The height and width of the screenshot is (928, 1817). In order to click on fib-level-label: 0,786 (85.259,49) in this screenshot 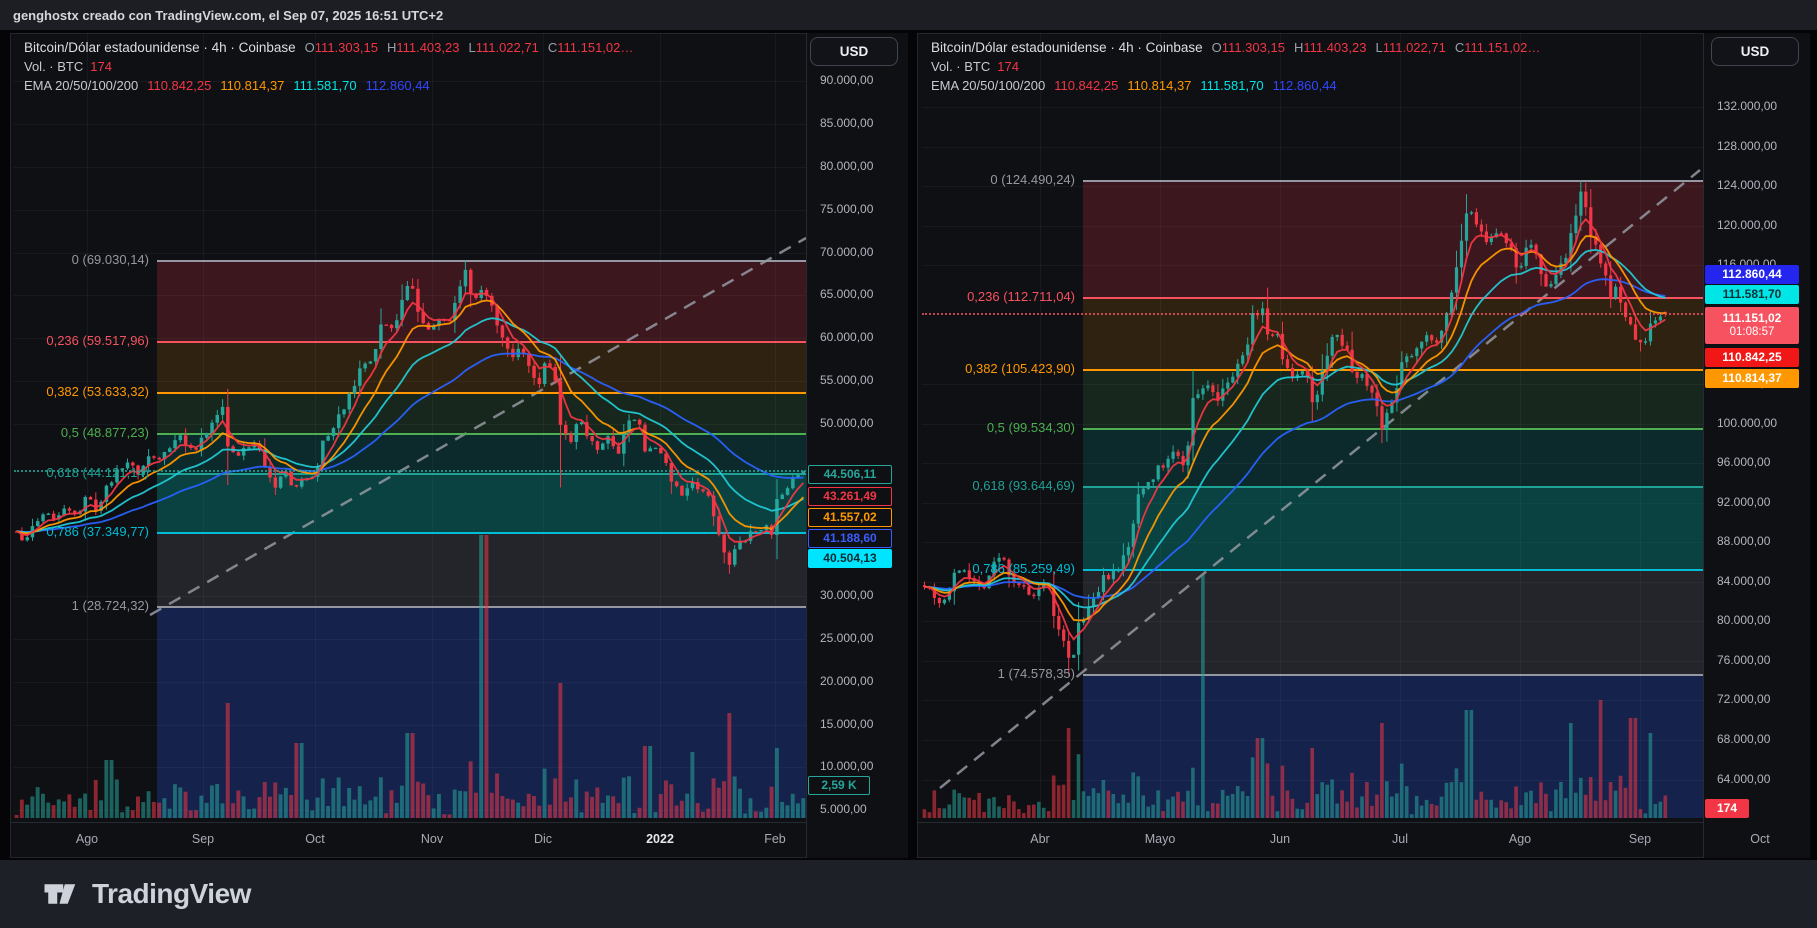, I will do `click(1023, 568)`.